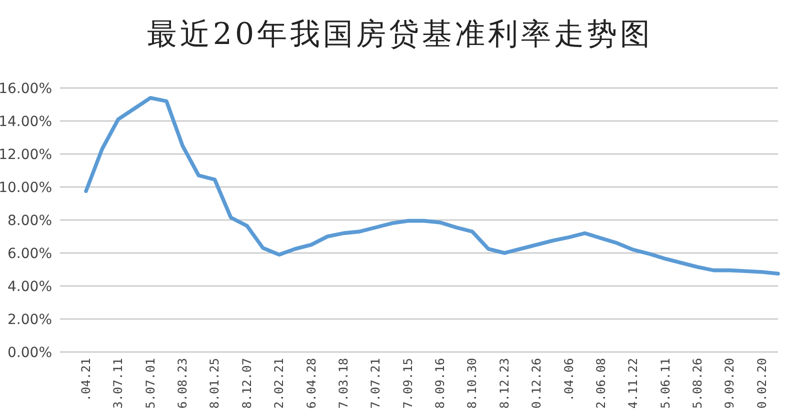 This screenshot has width=800, height=419. Describe the element at coordinates (400, 34) in the screenshot. I see `chart-title: 最近20年我国房贷基准利率走势图` at that location.